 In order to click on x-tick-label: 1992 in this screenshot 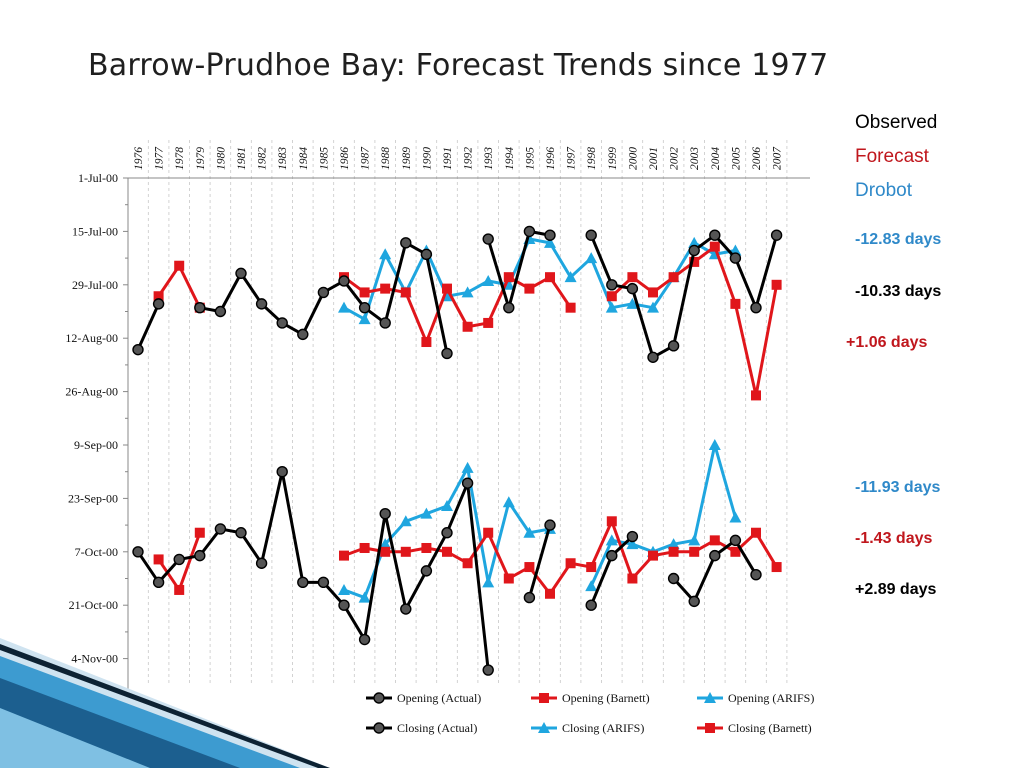, I will do `click(469, 158)`.